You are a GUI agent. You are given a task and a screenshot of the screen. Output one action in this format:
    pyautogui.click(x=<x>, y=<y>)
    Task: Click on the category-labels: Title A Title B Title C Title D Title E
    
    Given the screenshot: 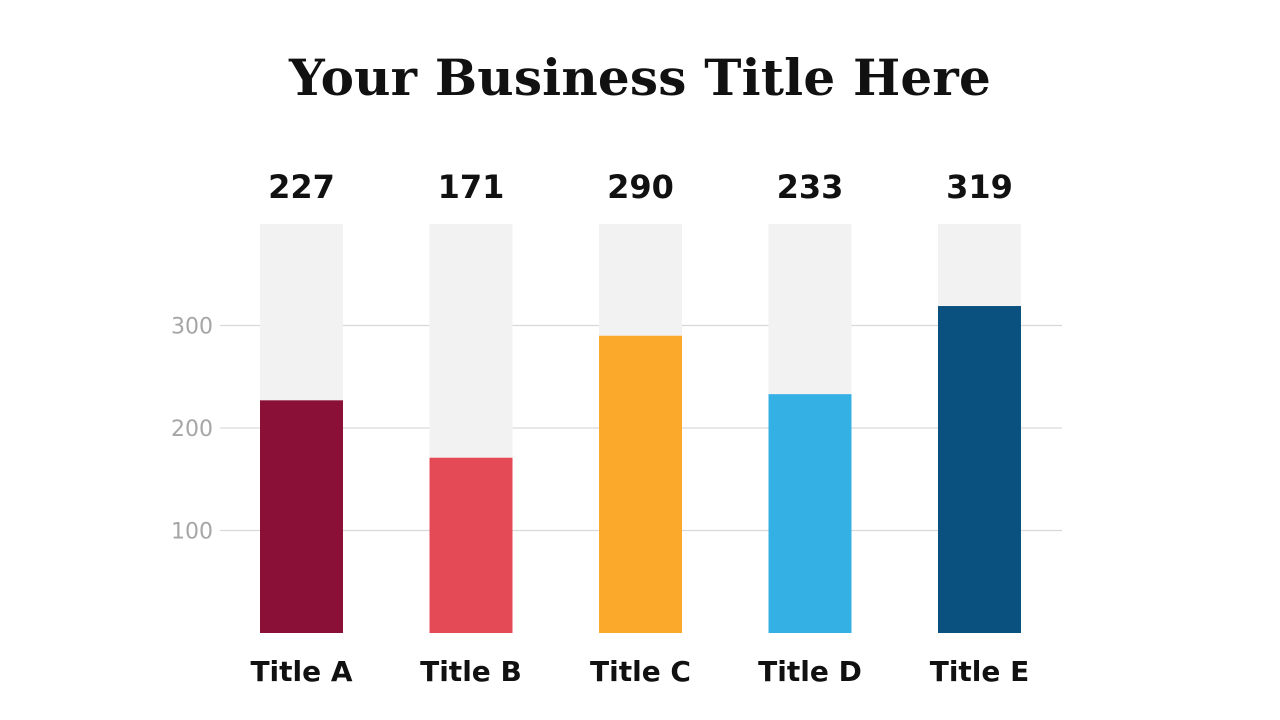 What is the action you would take?
    pyautogui.click(x=639, y=671)
    